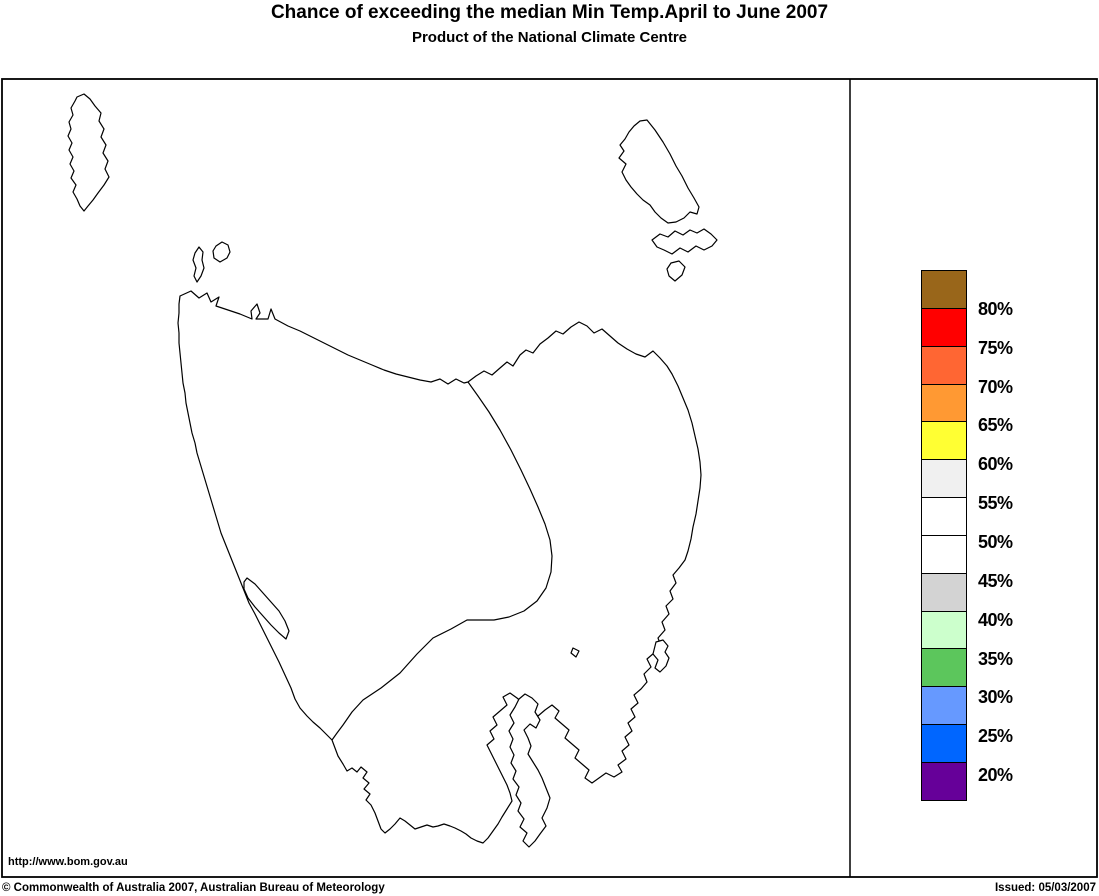 Image resolution: width=1099 pixels, height=896 pixels. Describe the element at coordinates (676, 271) in the screenshot. I see `clarke-island` at that location.